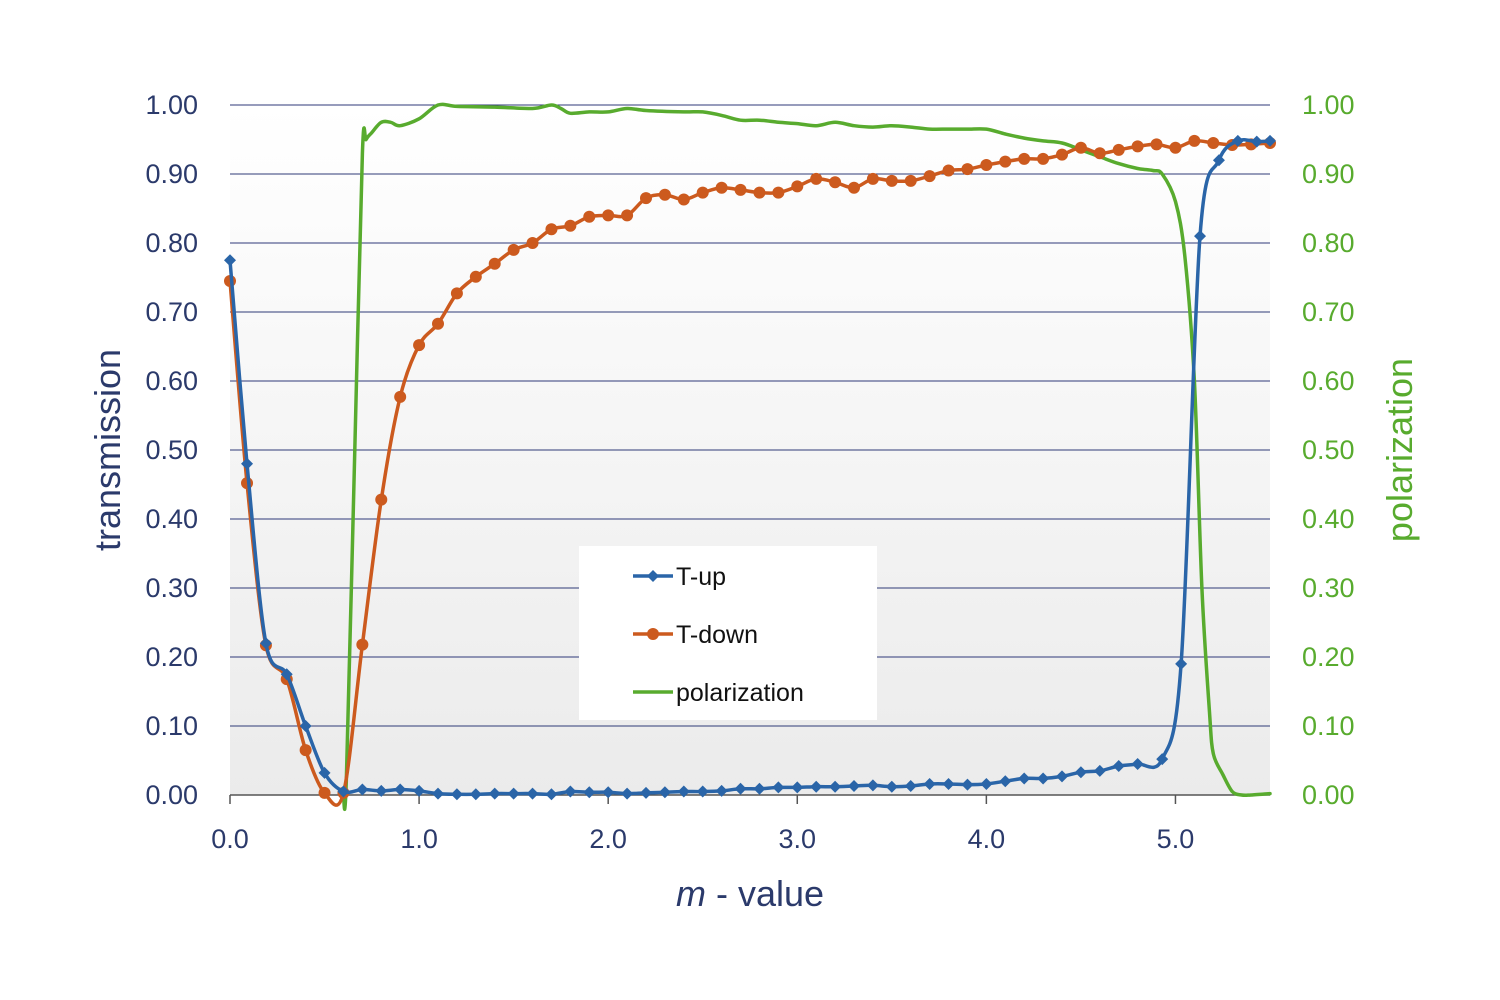  What do you see at coordinates (765, 893) in the screenshot?
I see `x-axis-title-rest: - value` at bounding box center [765, 893].